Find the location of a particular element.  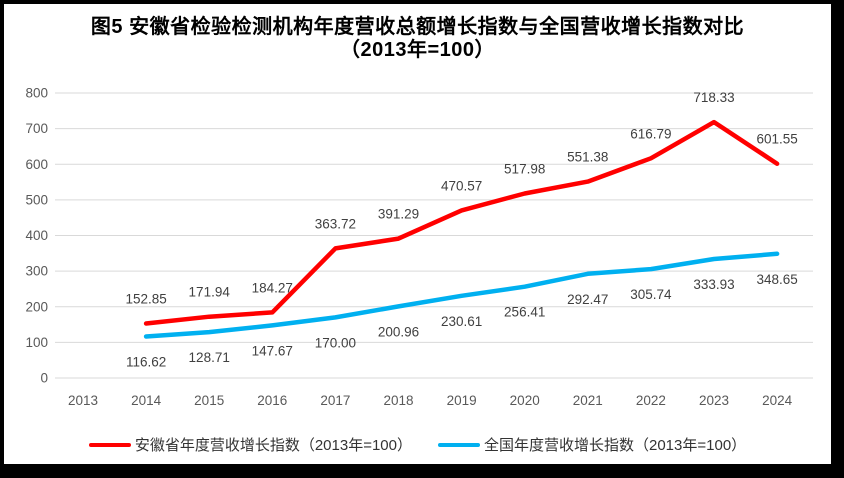

data-label: 292.47 is located at coordinates (587, 299).